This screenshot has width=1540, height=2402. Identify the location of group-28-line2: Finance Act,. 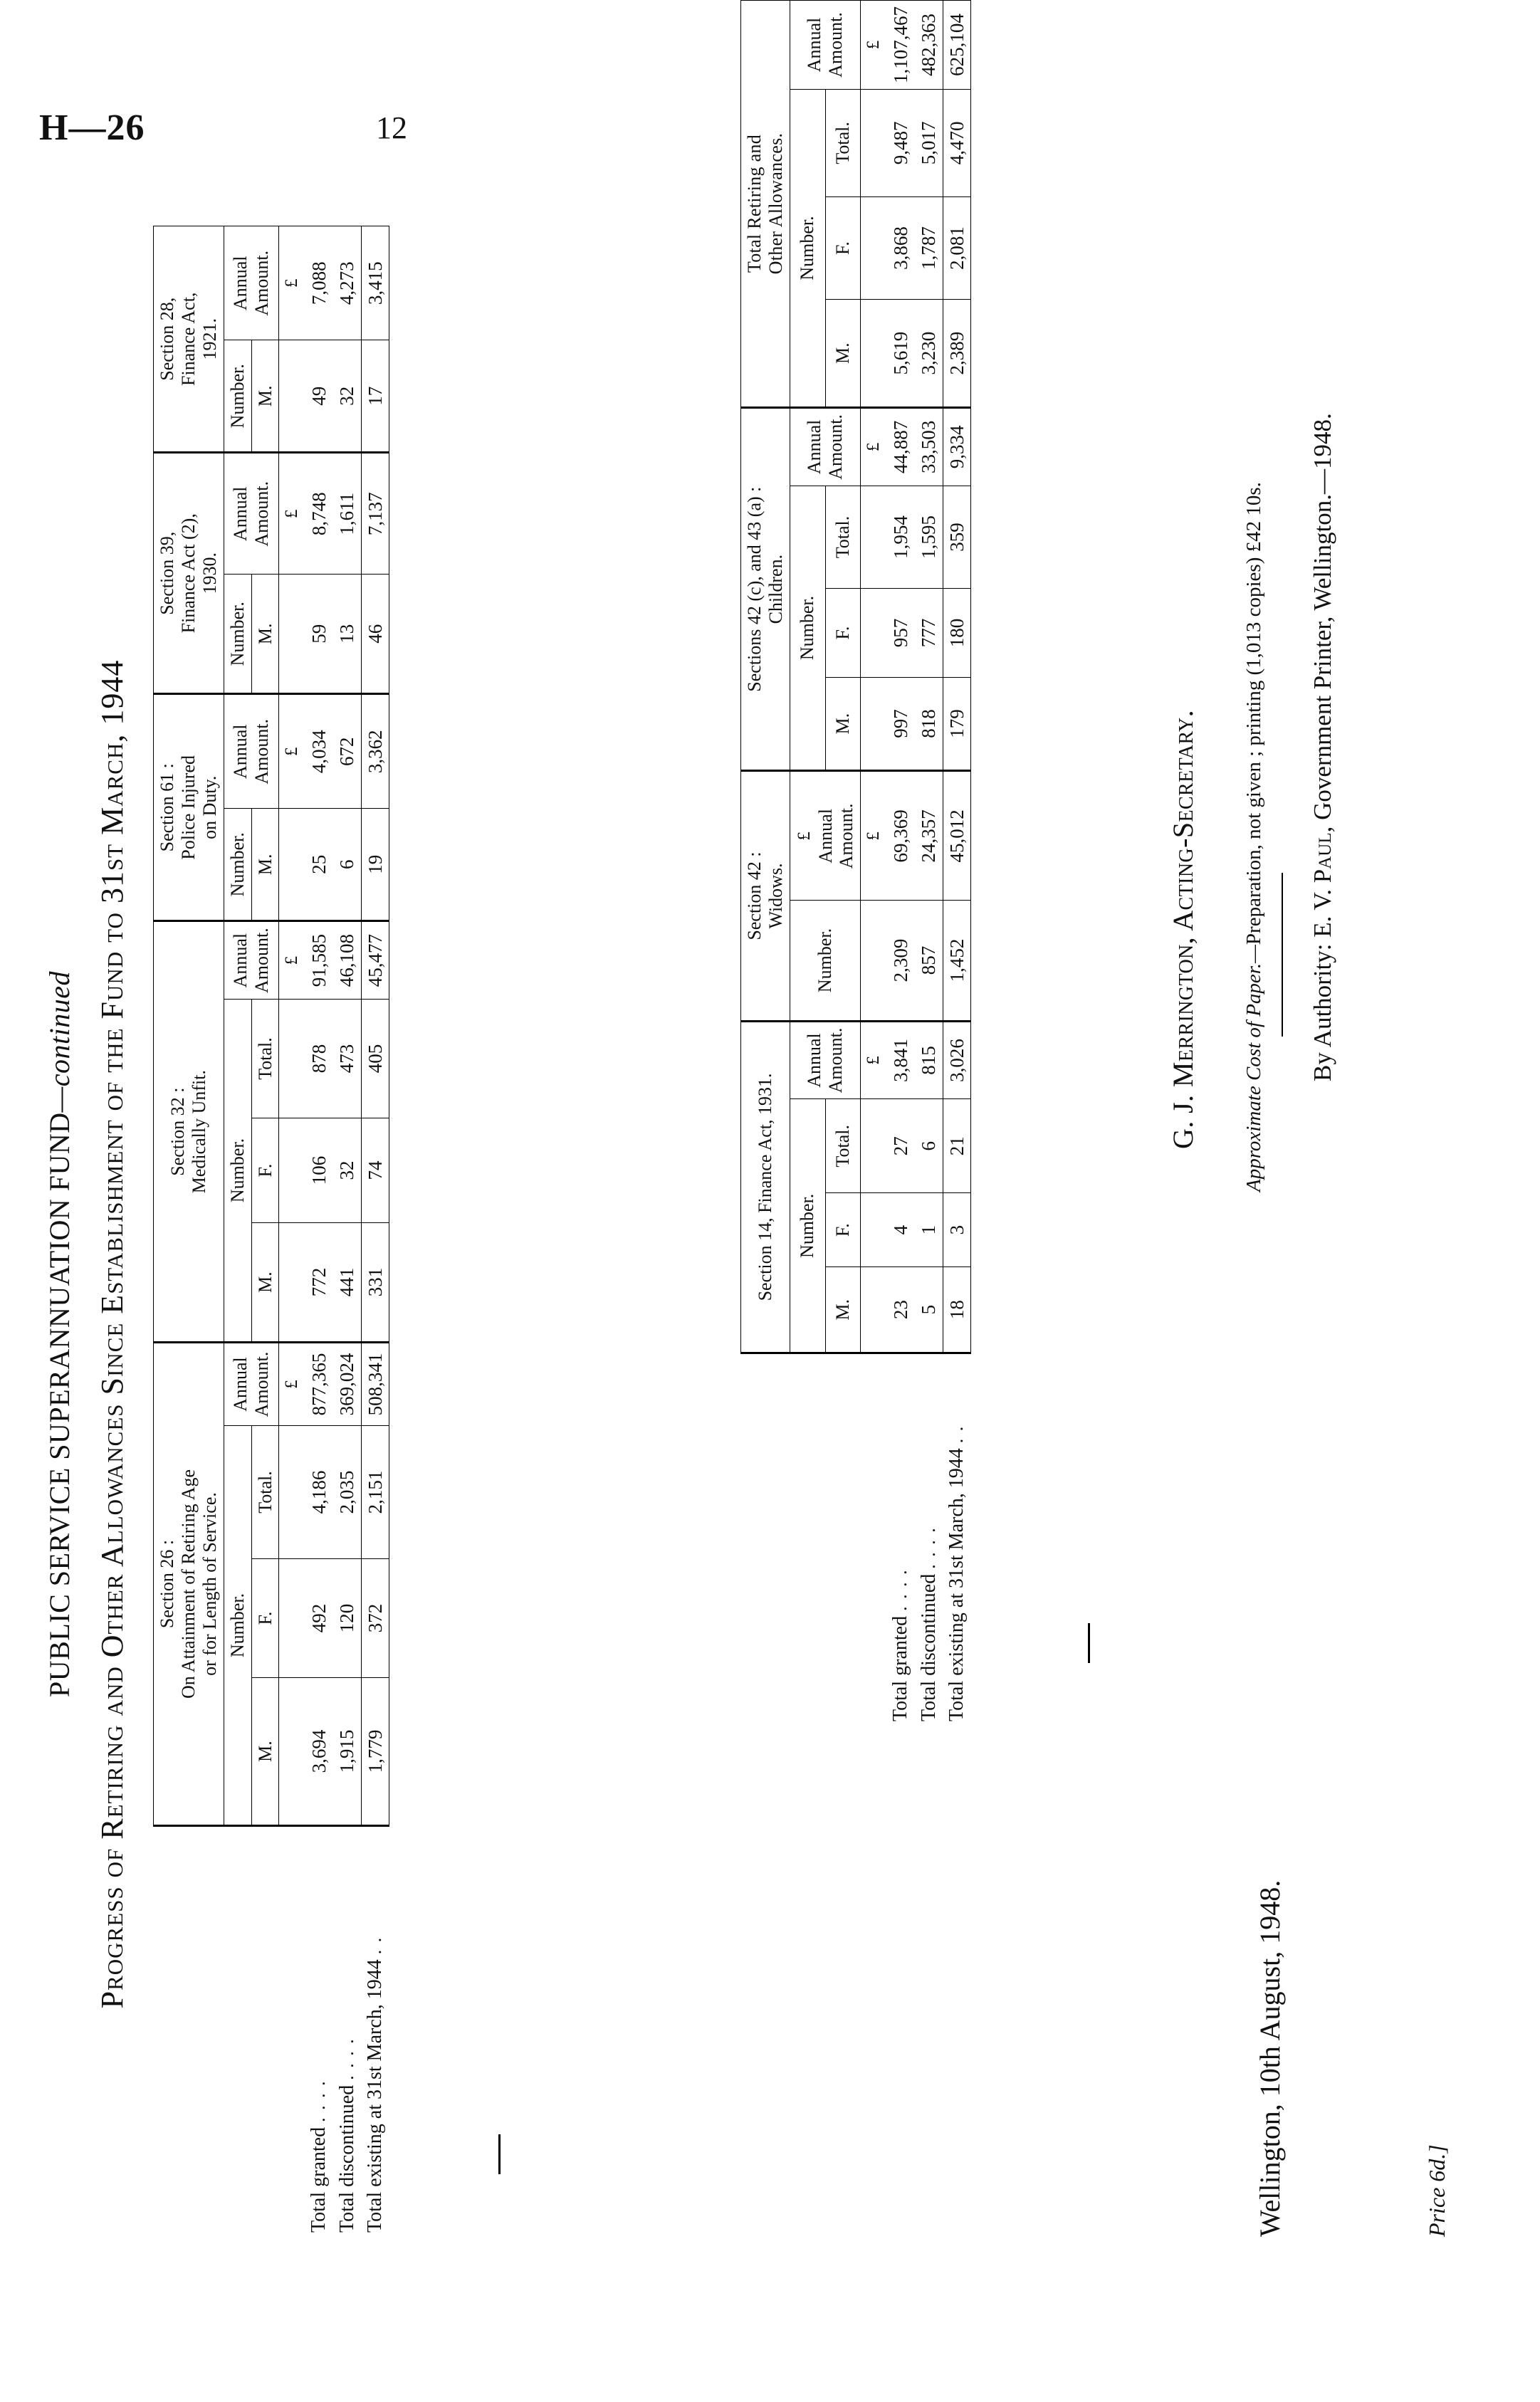
(188, 339).